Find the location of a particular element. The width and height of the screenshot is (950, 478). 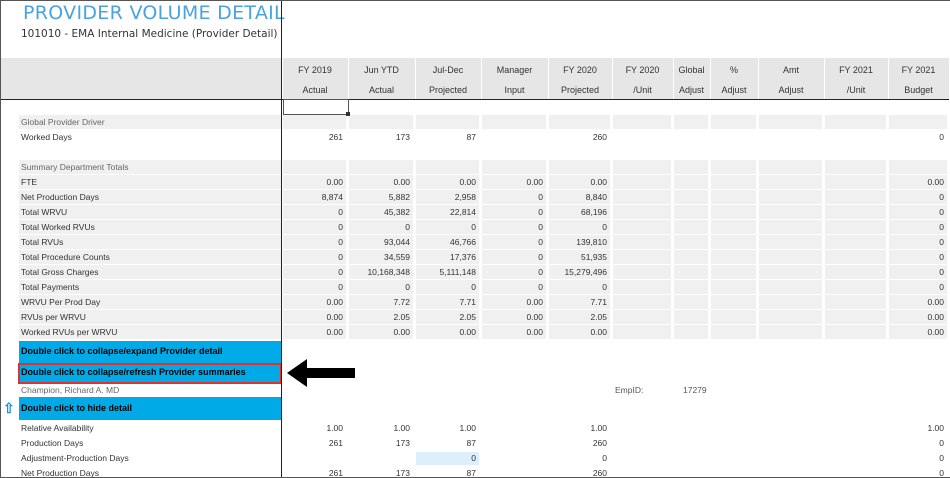

table-cell: 34,559 is located at coordinates (397, 257).